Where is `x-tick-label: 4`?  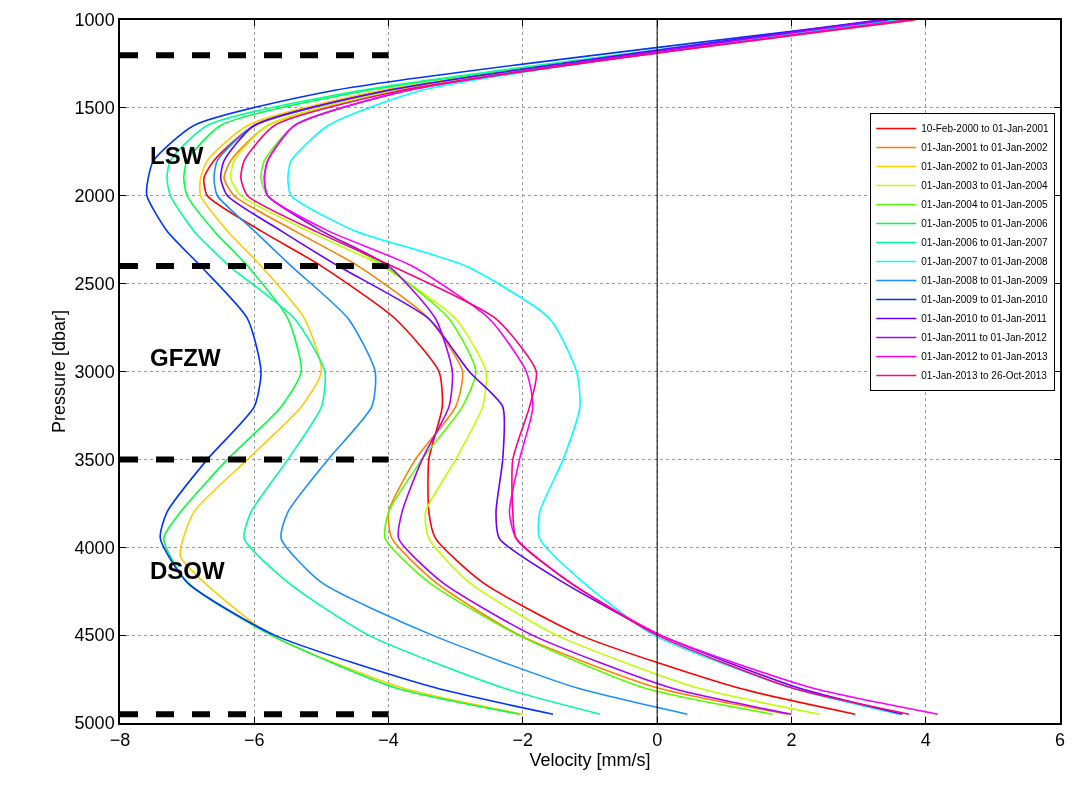
x-tick-label: 4 is located at coordinates (925, 740).